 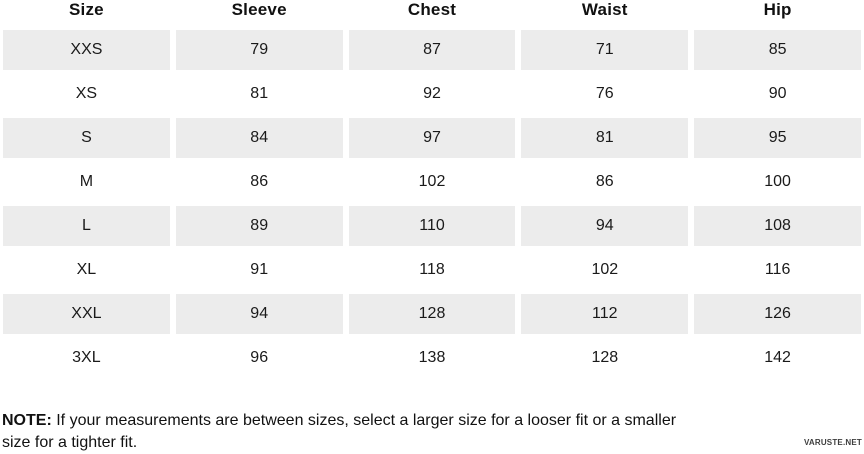 I want to click on size-cell: XS, so click(x=86, y=93).